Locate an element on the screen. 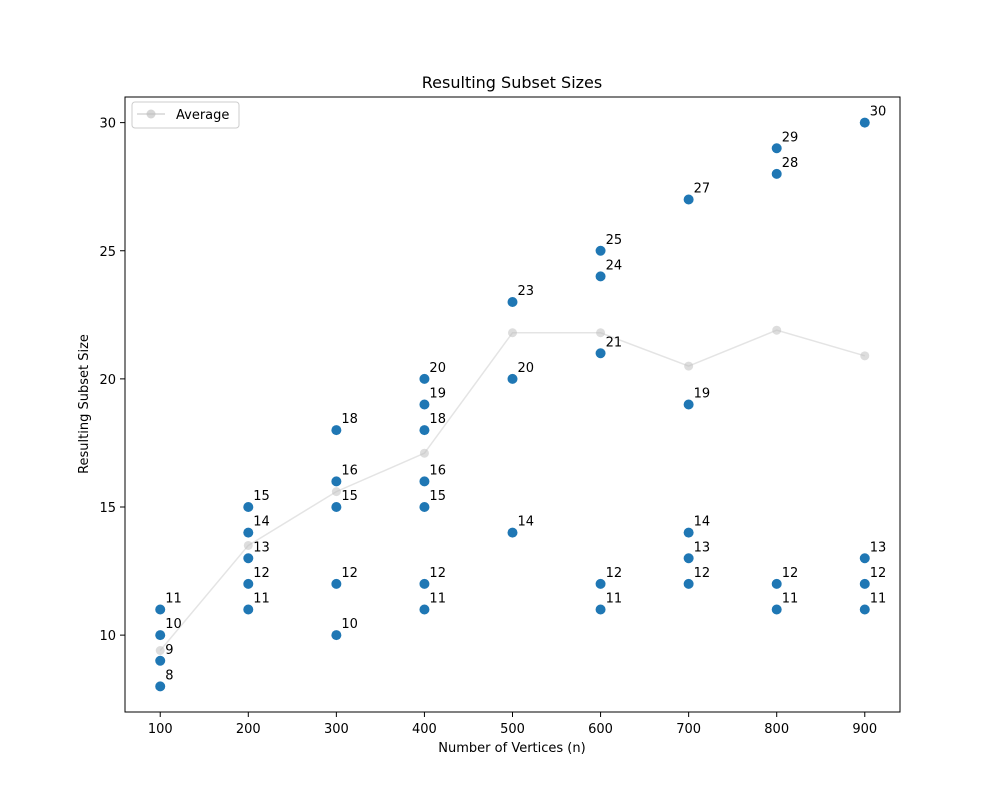 The height and width of the screenshot is (800, 1000). x-tick-label: 100 is located at coordinates (160, 729).